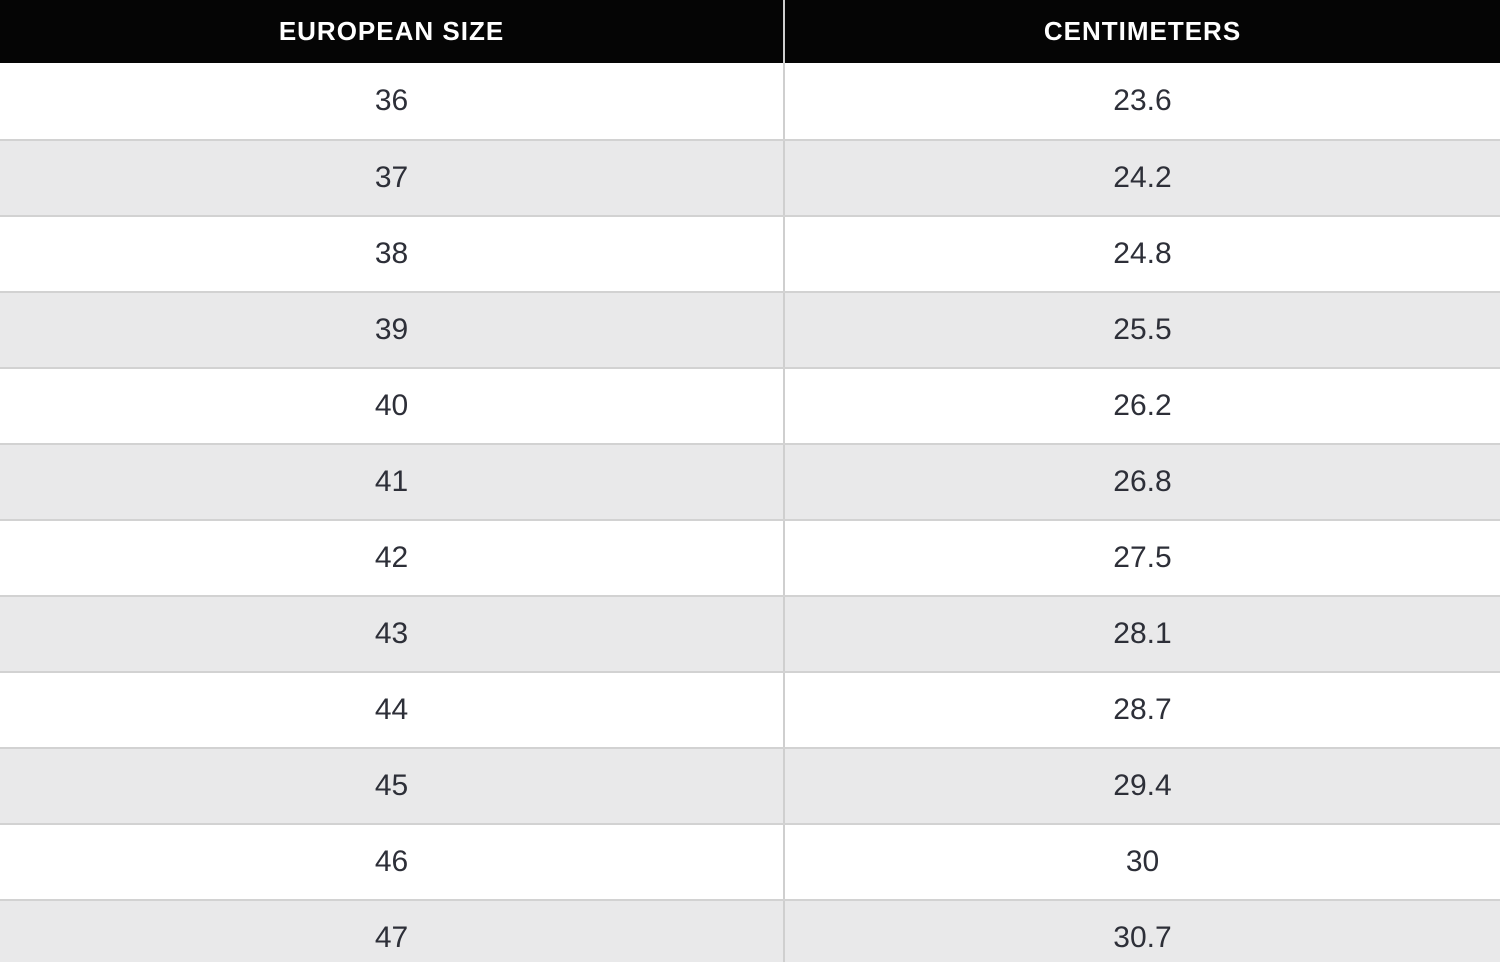 Image resolution: width=1500 pixels, height=962 pixels. What do you see at coordinates (392, 406) in the screenshot?
I see `cell-european-size: 40` at bounding box center [392, 406].